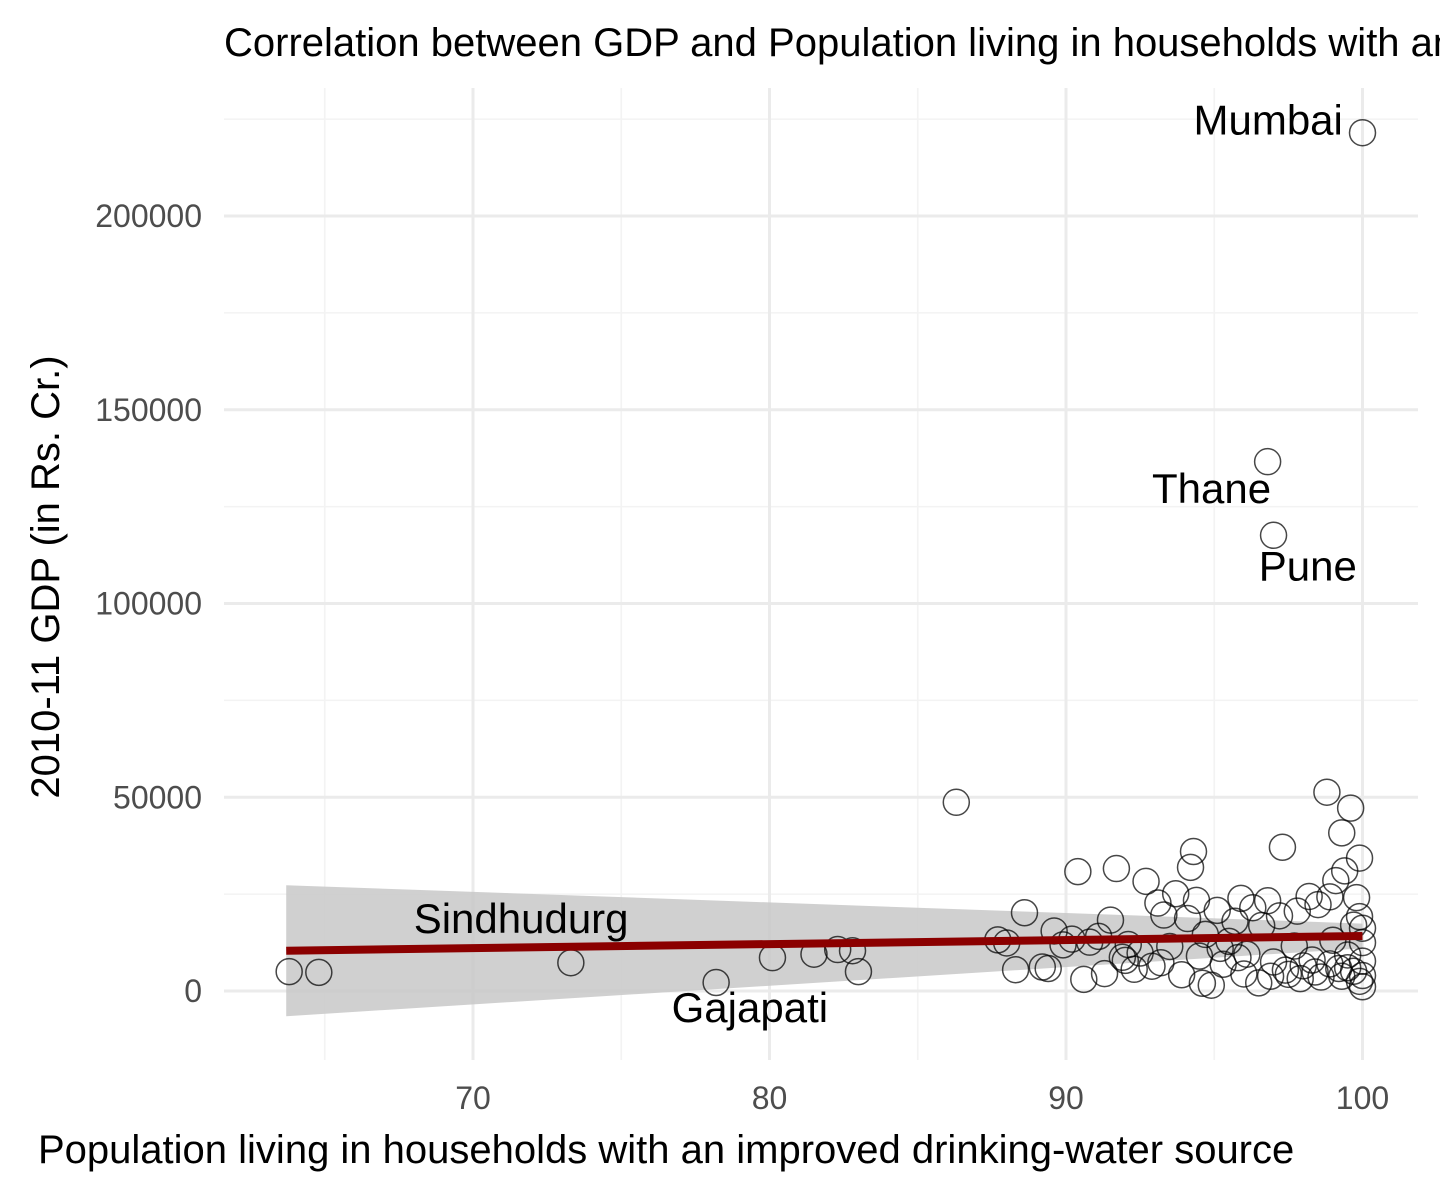 The height and width of the screenshot is (1195, 1440). What do you see at coordinates (1211, 488) in the screenshot?
I see `point-label: Thane` at bounding box center [1211, 488].